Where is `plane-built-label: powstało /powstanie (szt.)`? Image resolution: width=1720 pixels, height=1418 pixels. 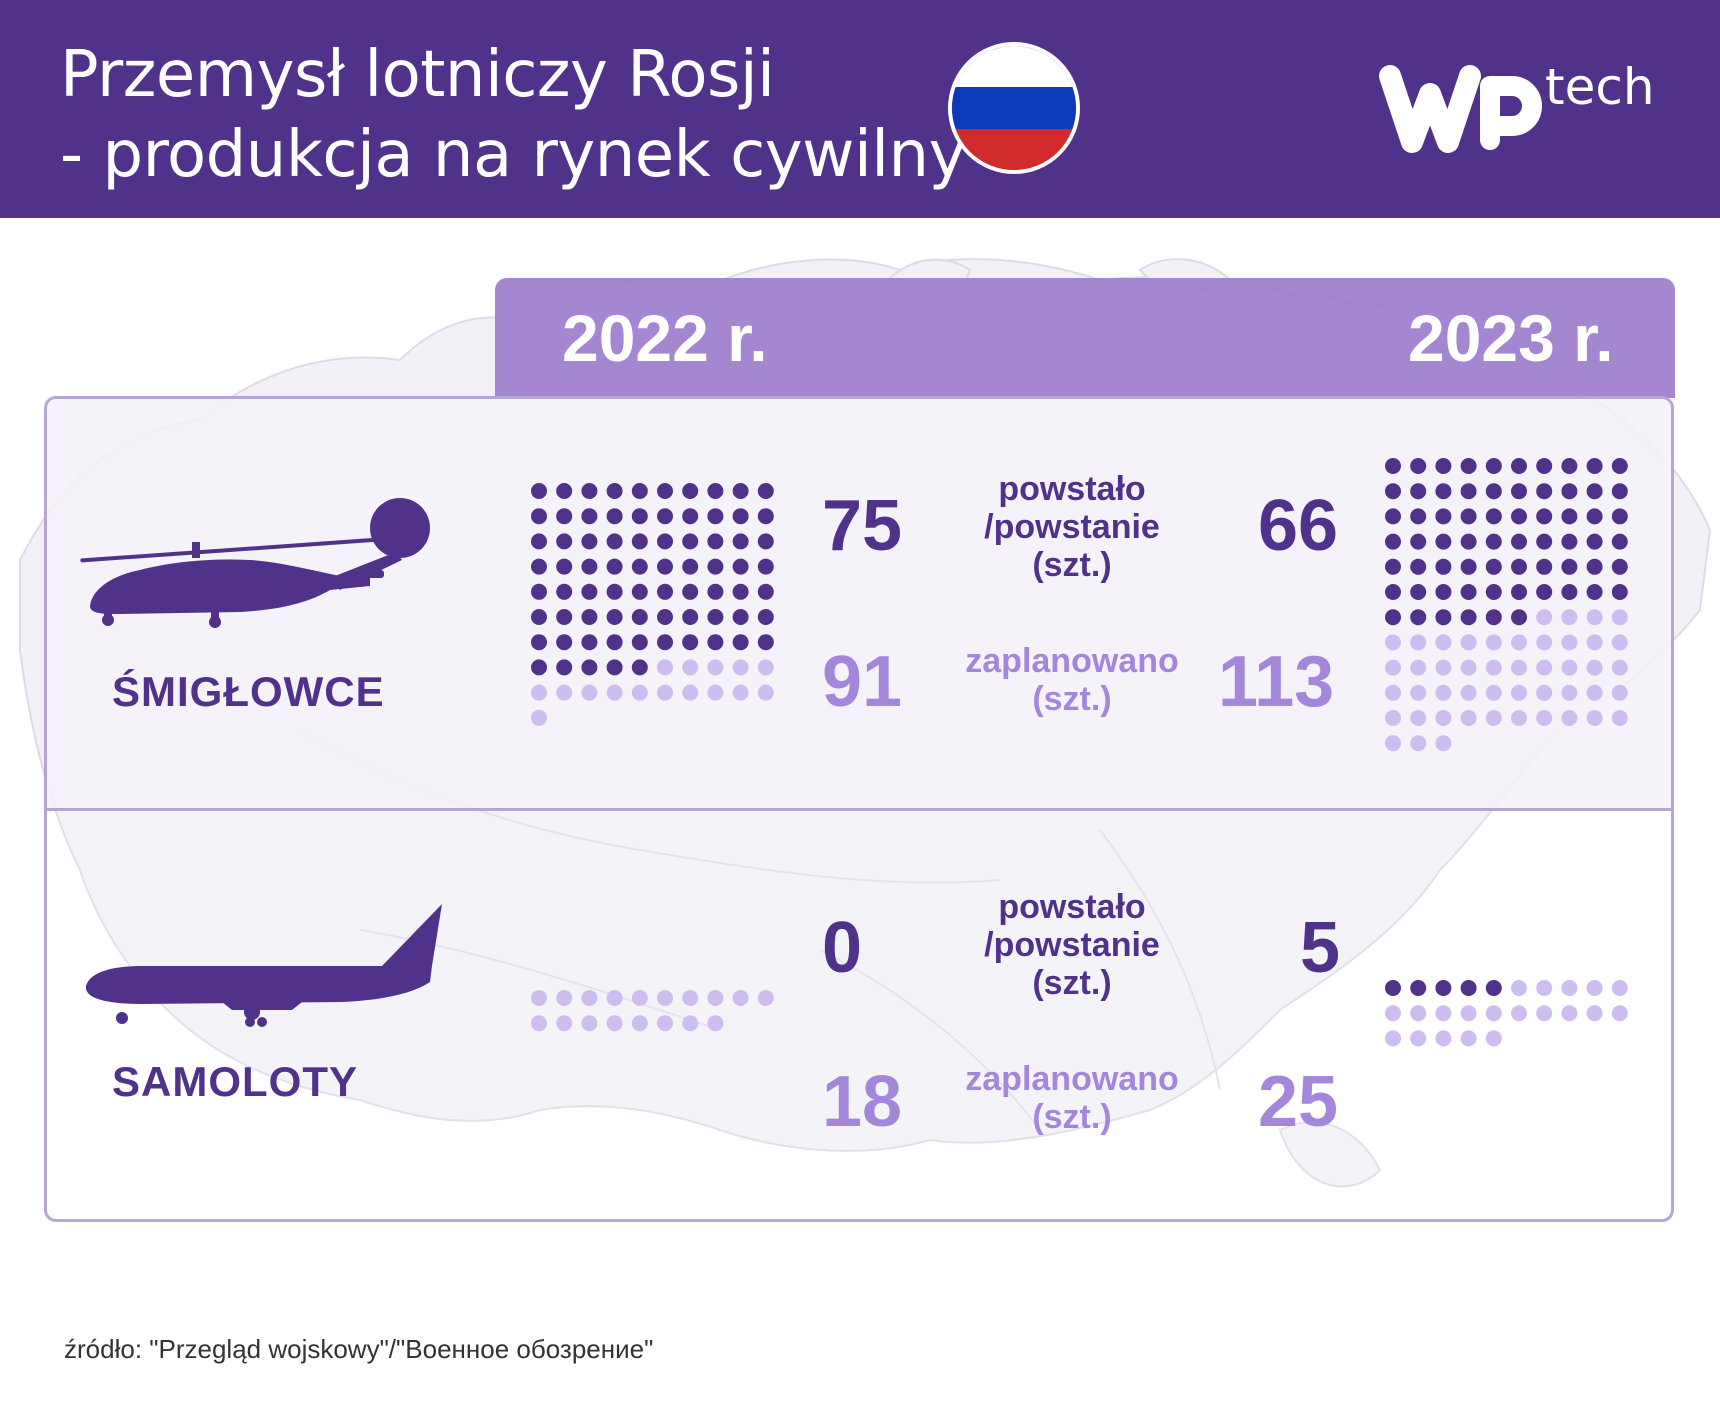 plane-built-label: powstało /powstanie (szt.) is located at coordinates (1072, 945).